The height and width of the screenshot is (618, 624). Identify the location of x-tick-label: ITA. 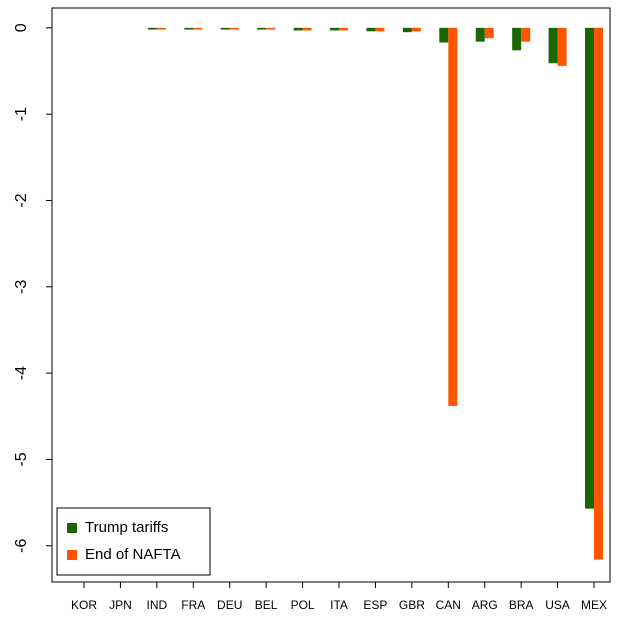
(339, 605).